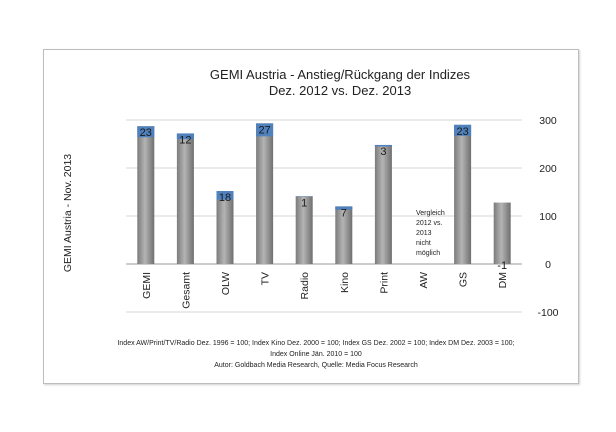 The image size is (616, 432). Describe the element at coordinates (345, 282) in the screenshot. I see `category-label: Kino` at that location.